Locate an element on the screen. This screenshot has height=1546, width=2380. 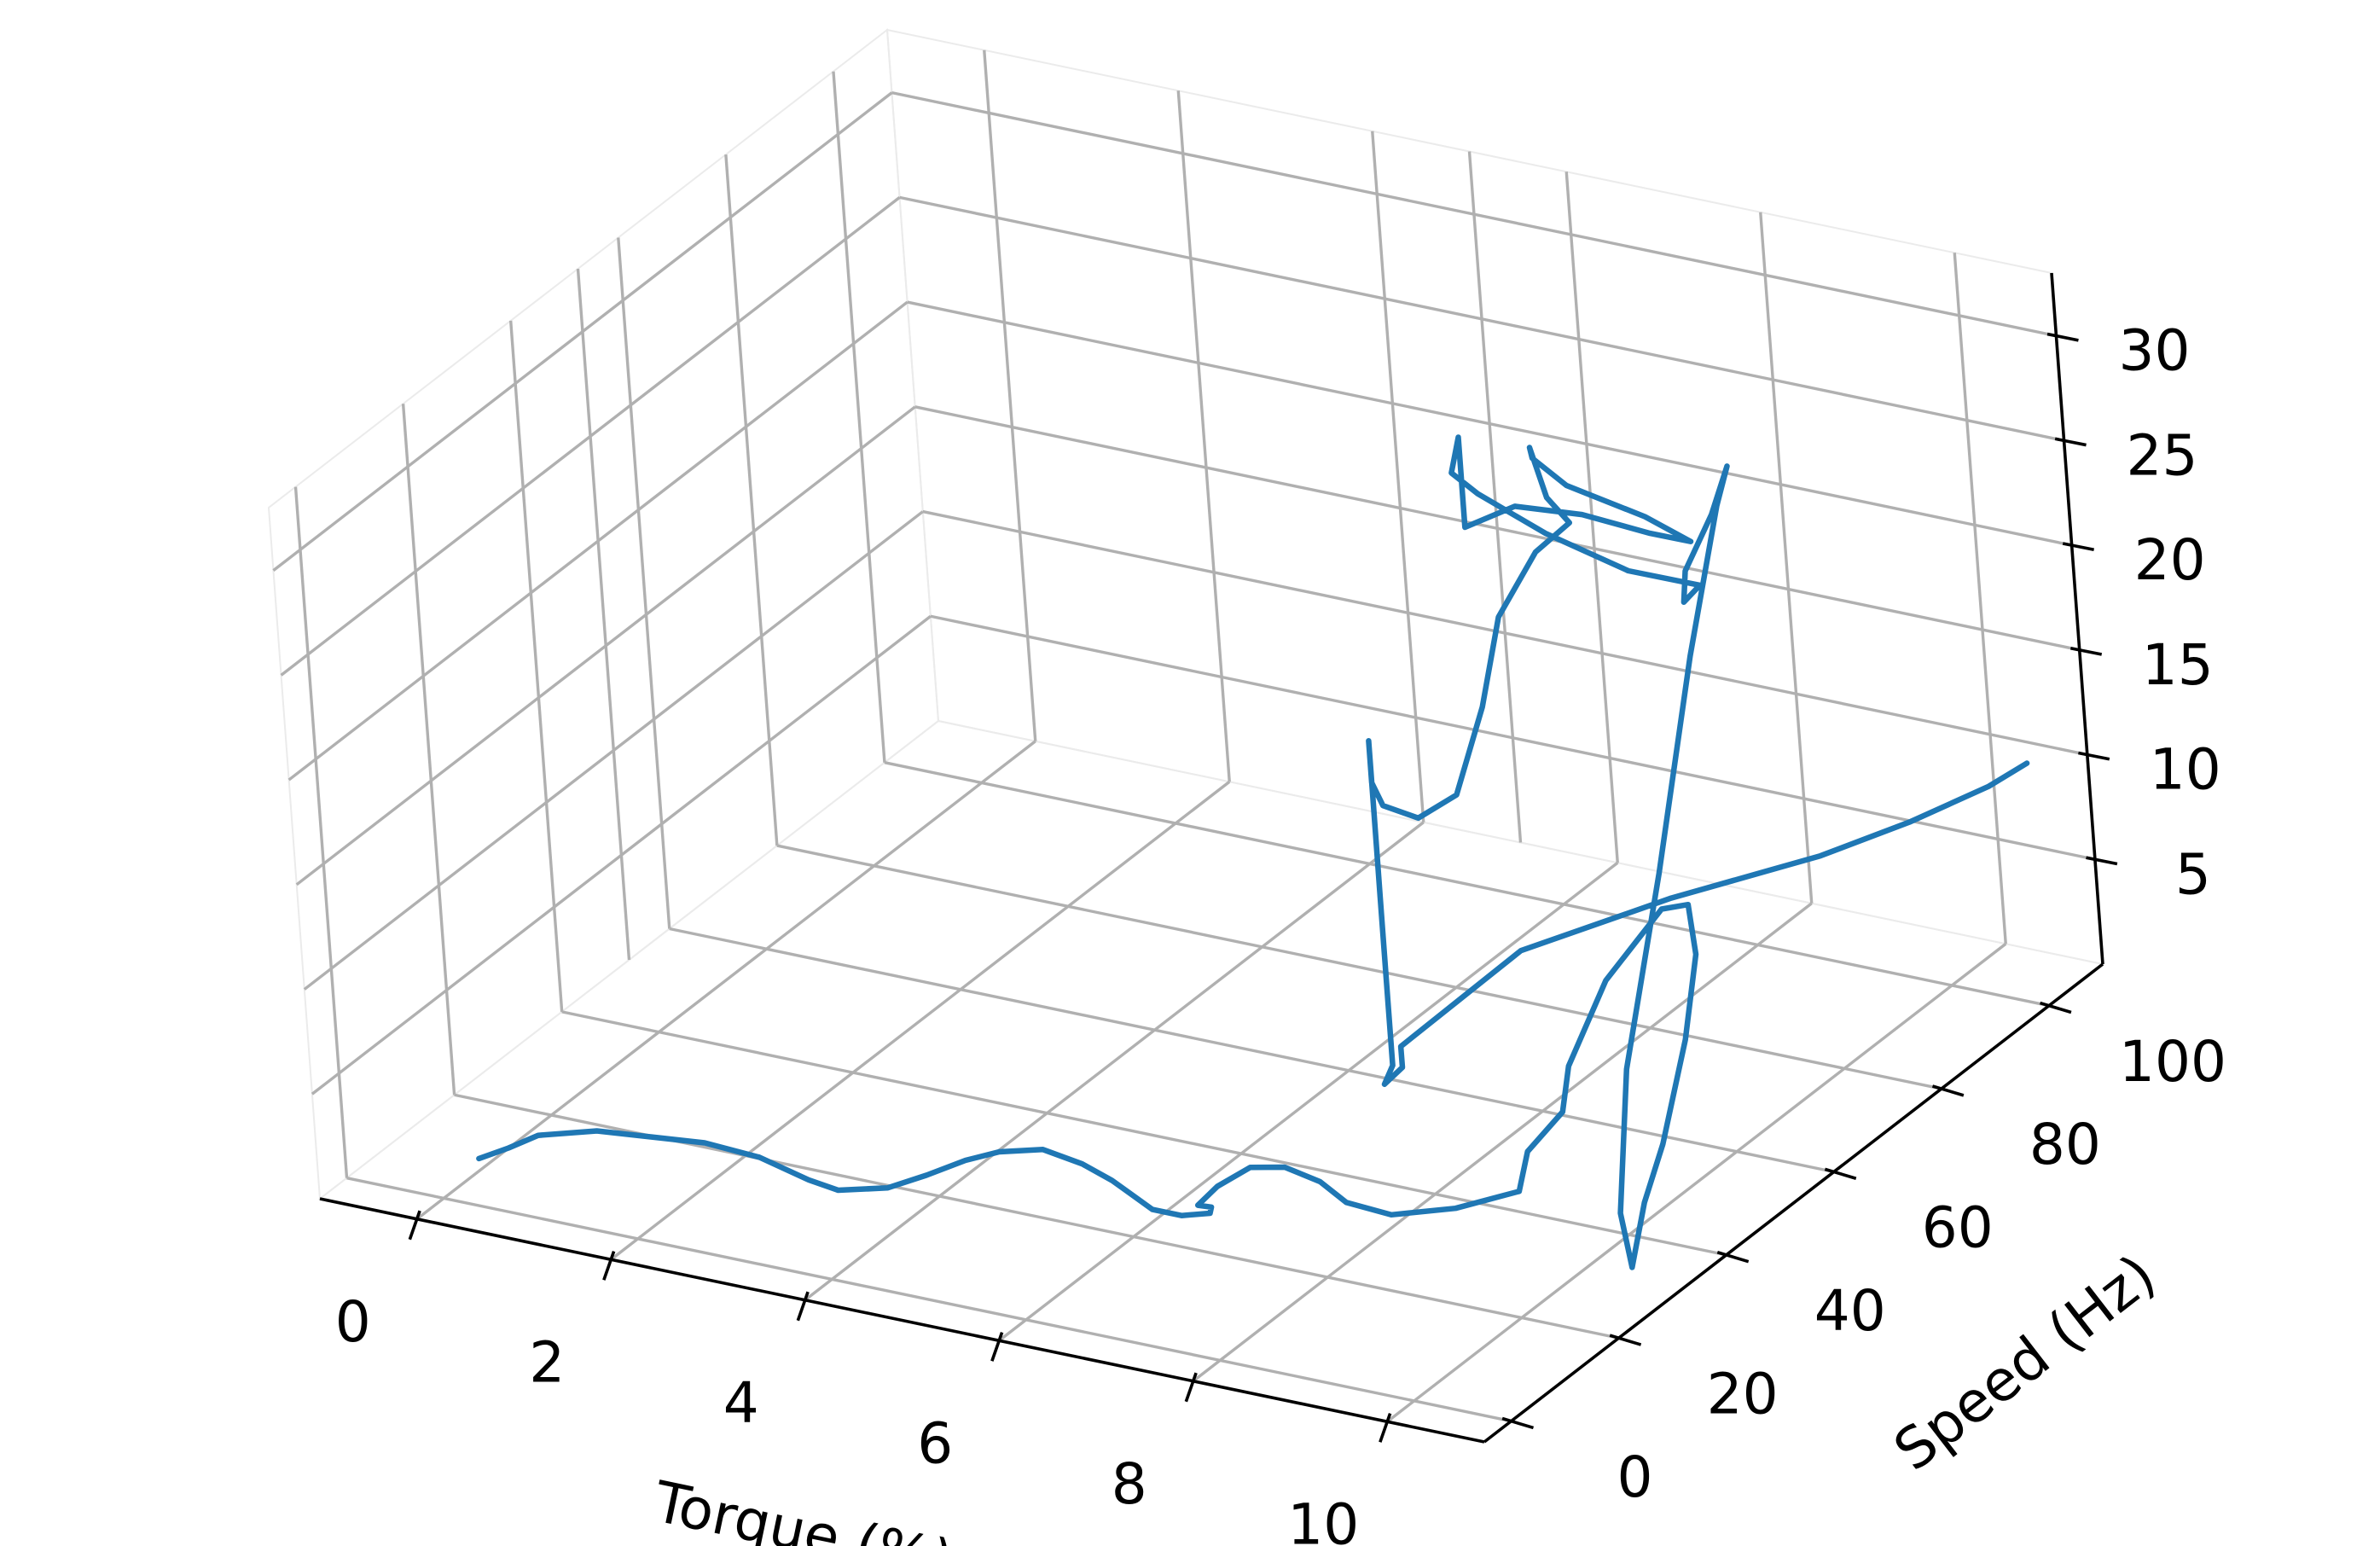
x-axis-line is located at coordinates (902, 1321).